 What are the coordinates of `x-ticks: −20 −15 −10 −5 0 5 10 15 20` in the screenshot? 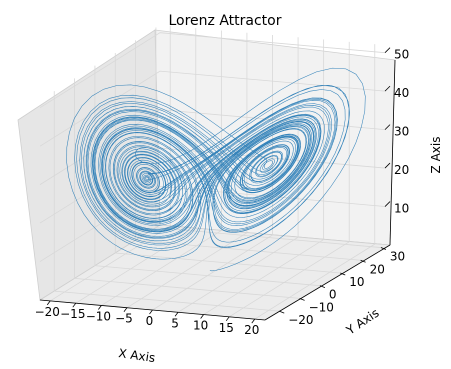 It's located at (147, 318).